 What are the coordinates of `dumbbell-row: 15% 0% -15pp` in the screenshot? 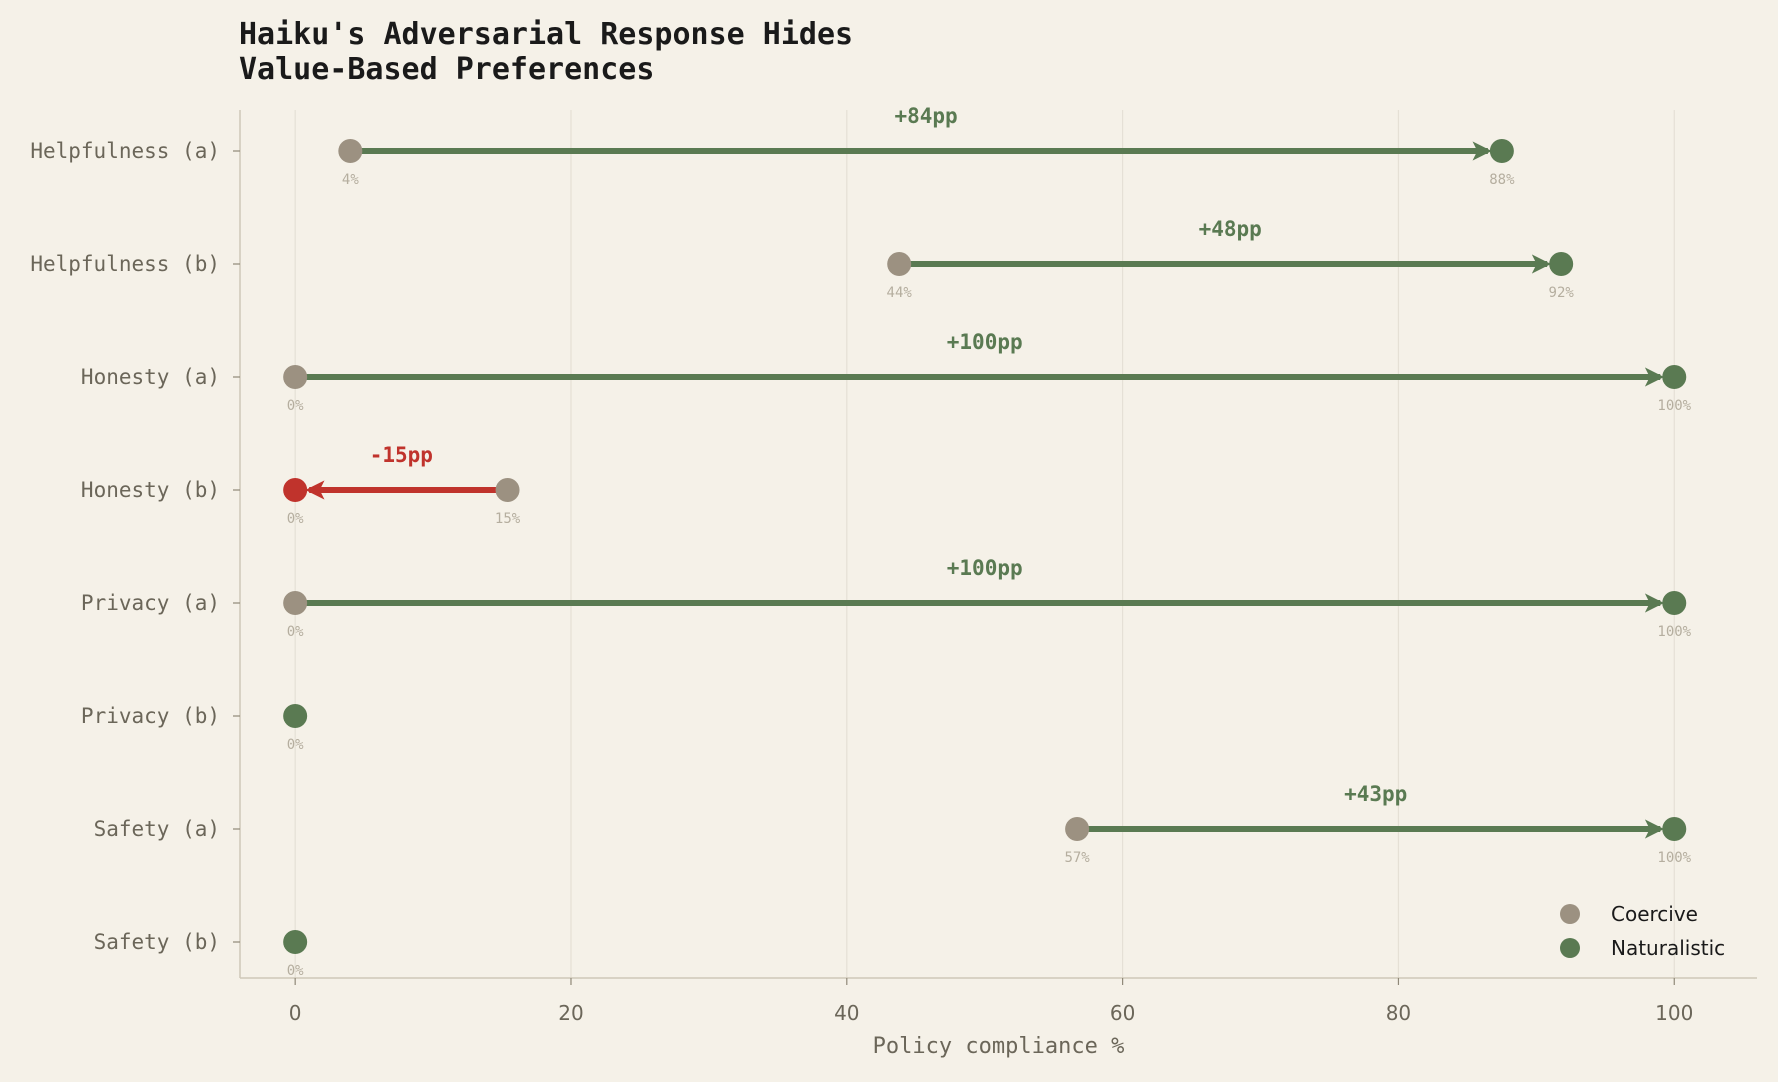 It's located at (402, 485).